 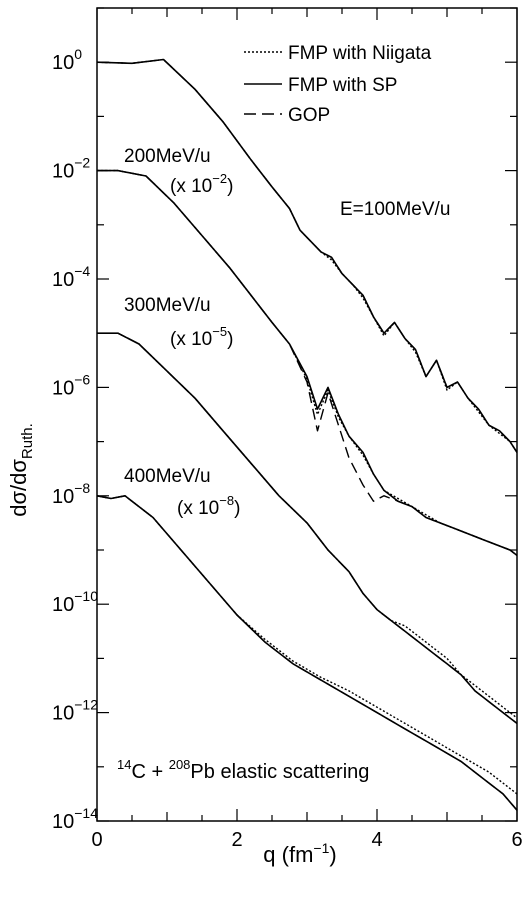 What do you see at coordinates (201, 184) in the screenshot?
I see `curve-scale-200: (x 10−2)` at bounding box center [201, 184].